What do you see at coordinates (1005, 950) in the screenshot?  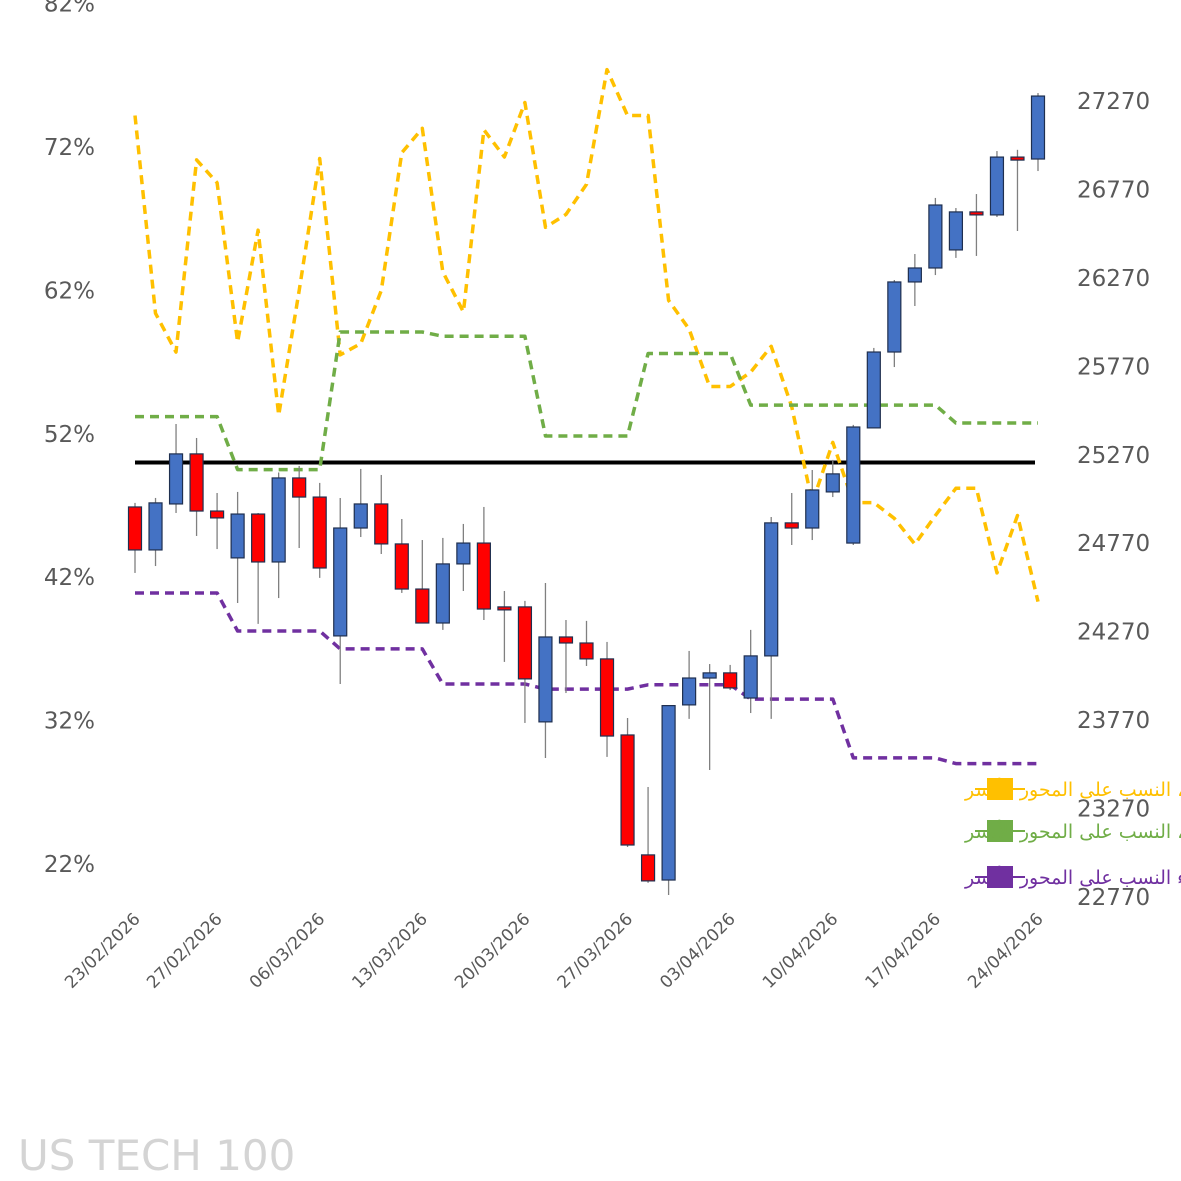 I see `x-axis-date-label: 24/04/2026` at bounding box center [1005, 950].